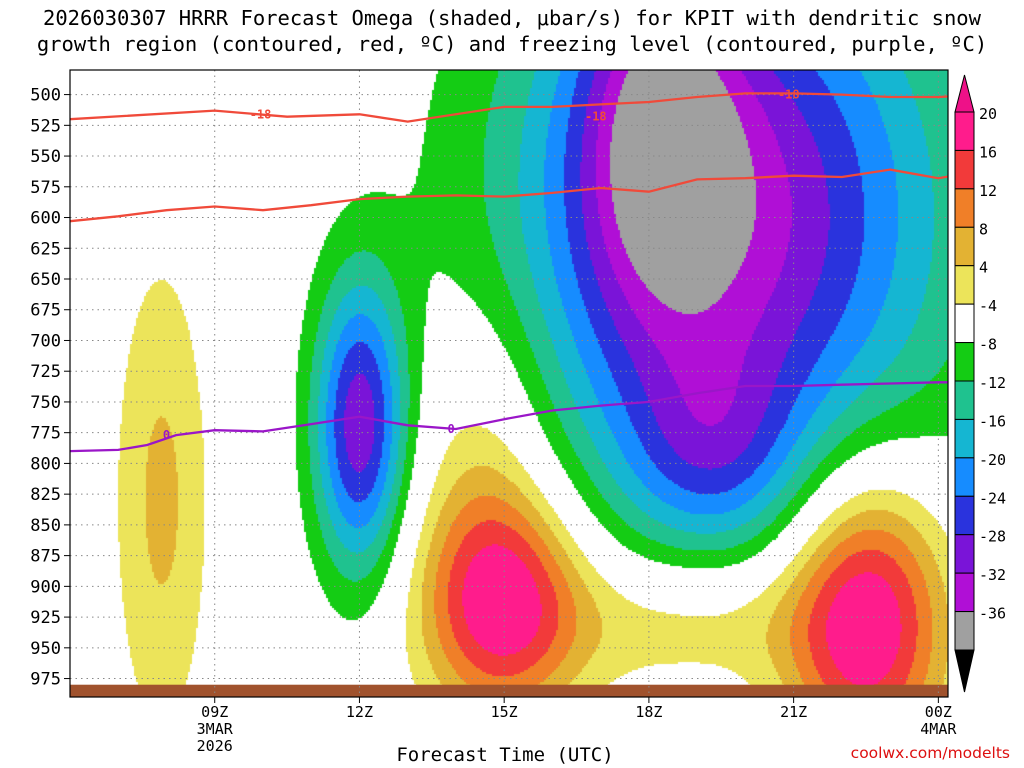 The height and width of the screenshot is (768, 1024). Describe the element at coordinates (992, 460) in the screenshot. I see `colorbar-label: -20` at that location.